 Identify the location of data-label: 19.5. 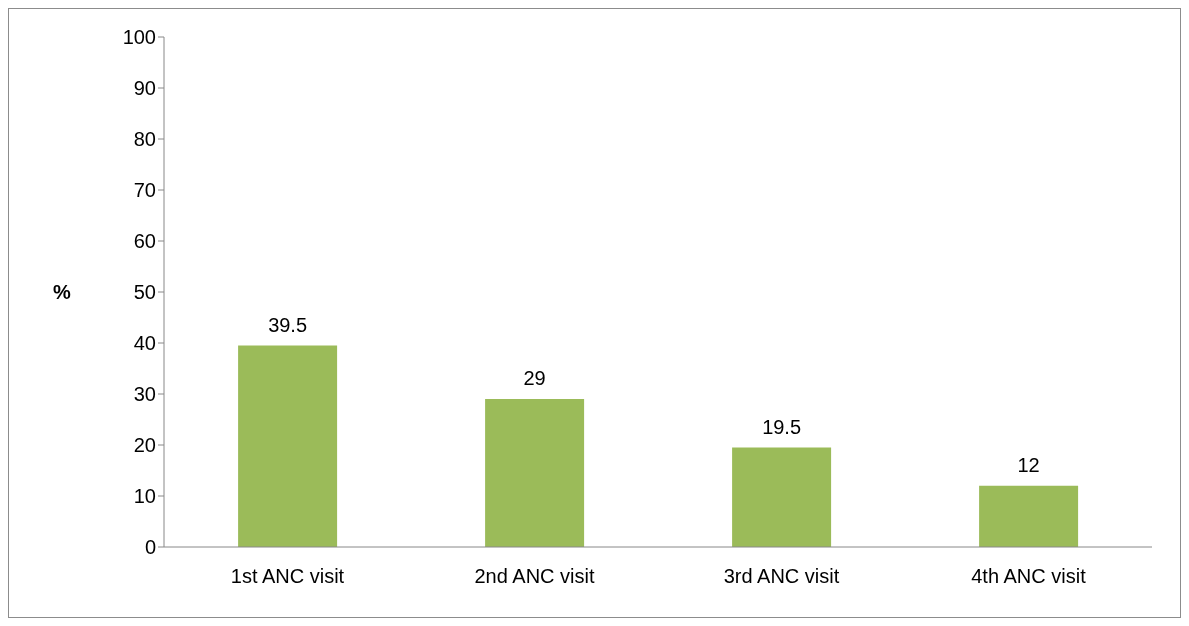
(782, 426).